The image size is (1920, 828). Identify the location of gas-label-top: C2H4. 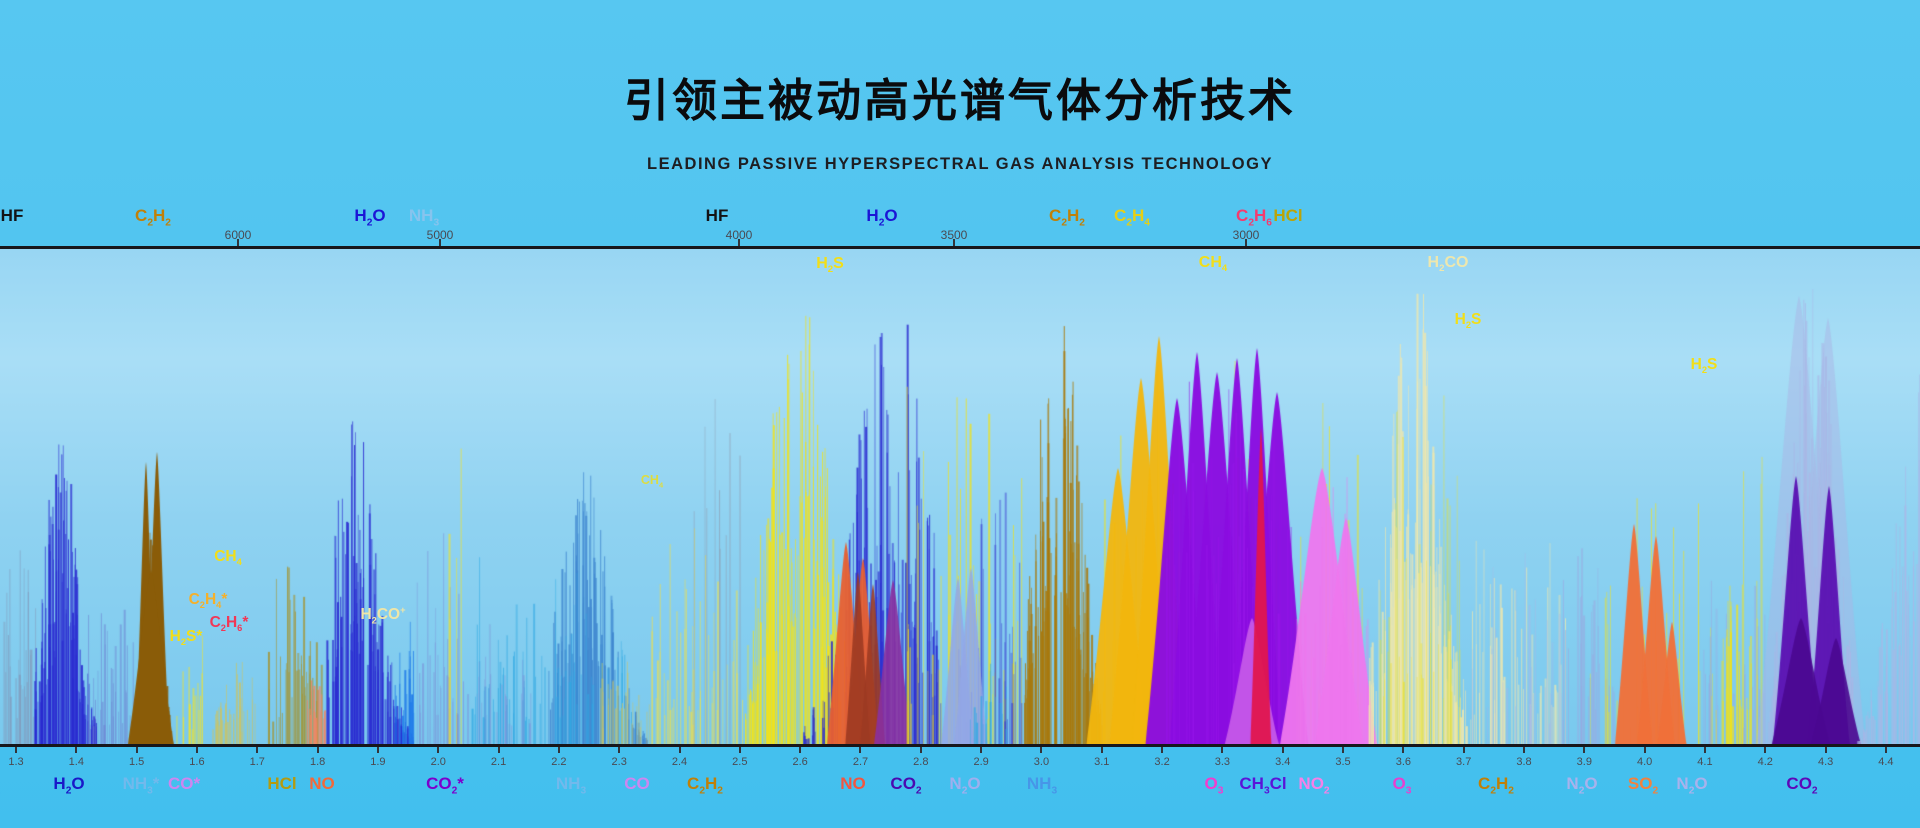
(1132, 217).